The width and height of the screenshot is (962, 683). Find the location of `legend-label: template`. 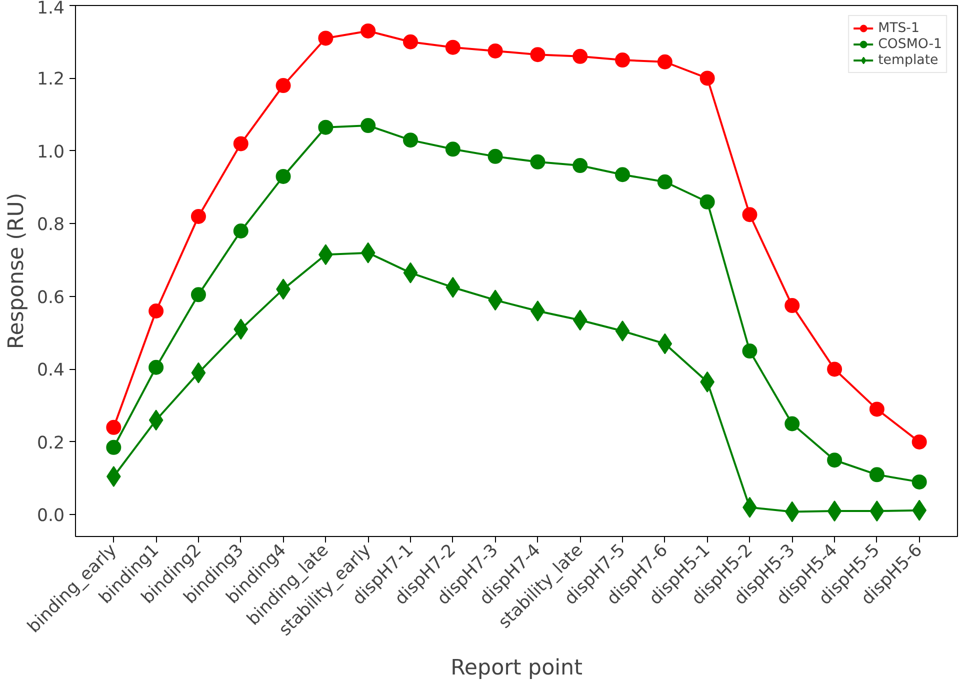

legend-label: template is located at coordinates (908, 60).